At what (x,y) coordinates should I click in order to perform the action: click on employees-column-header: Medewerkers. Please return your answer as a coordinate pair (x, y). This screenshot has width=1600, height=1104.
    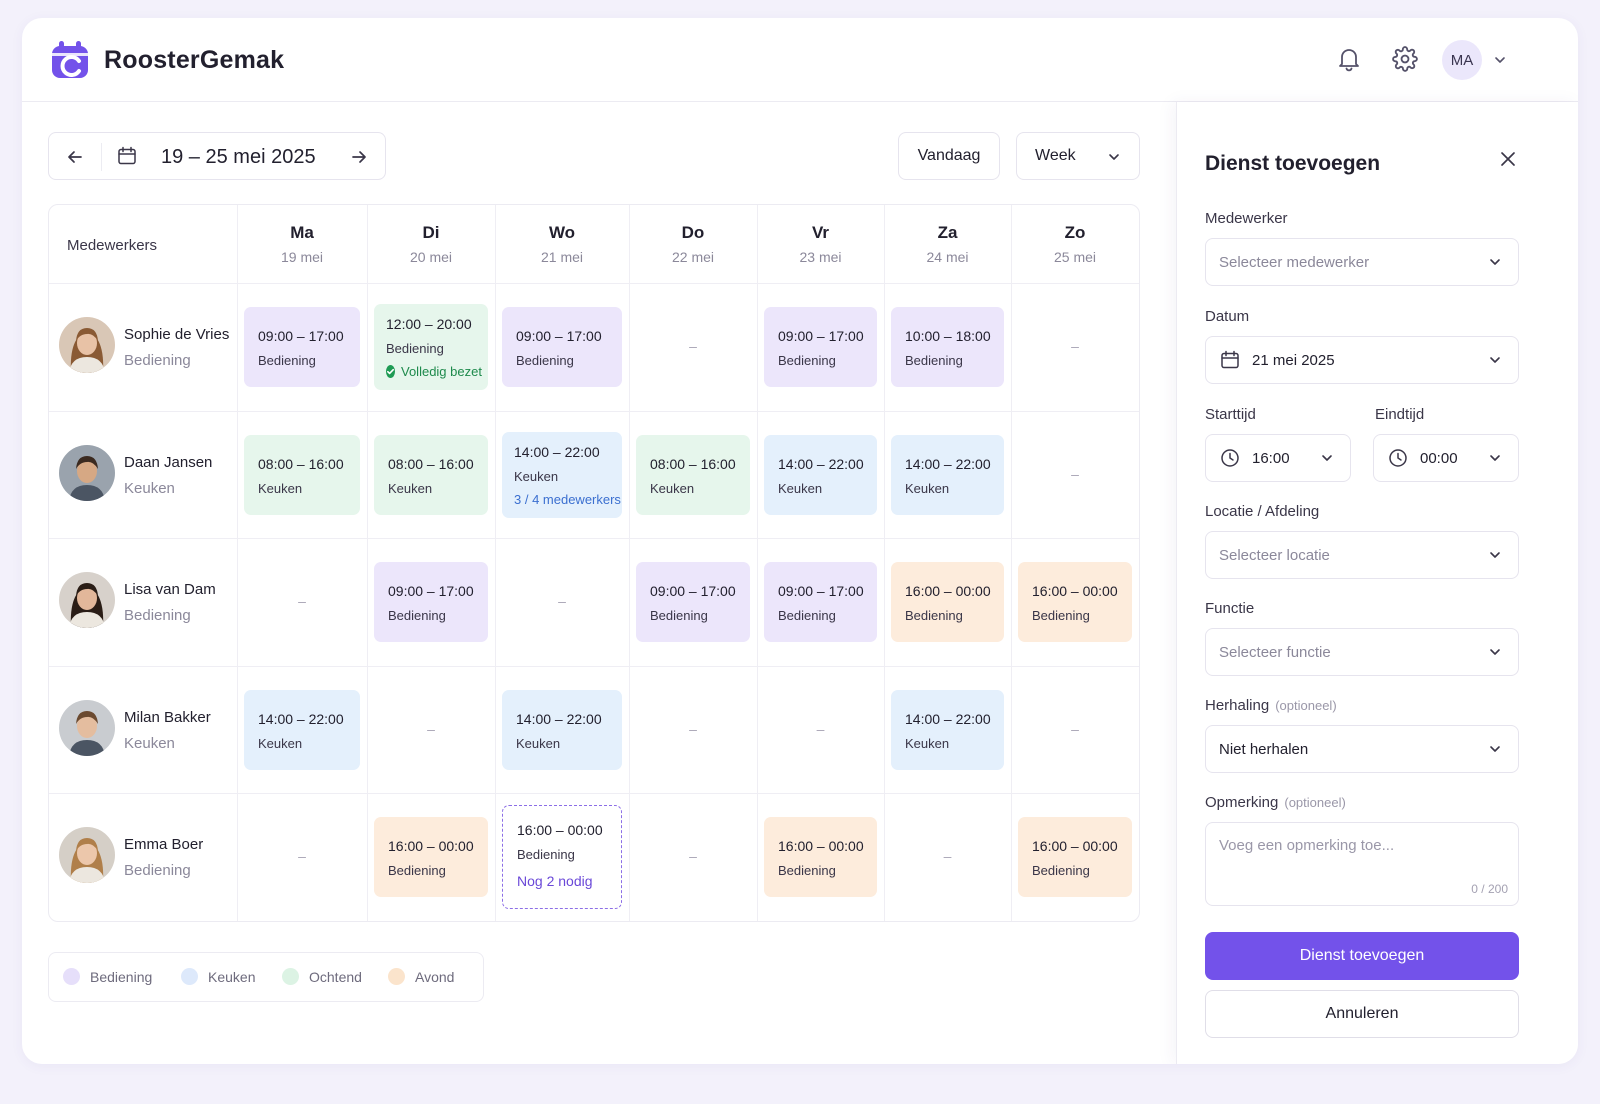
    Looking at the image, I should click on (112, 245).